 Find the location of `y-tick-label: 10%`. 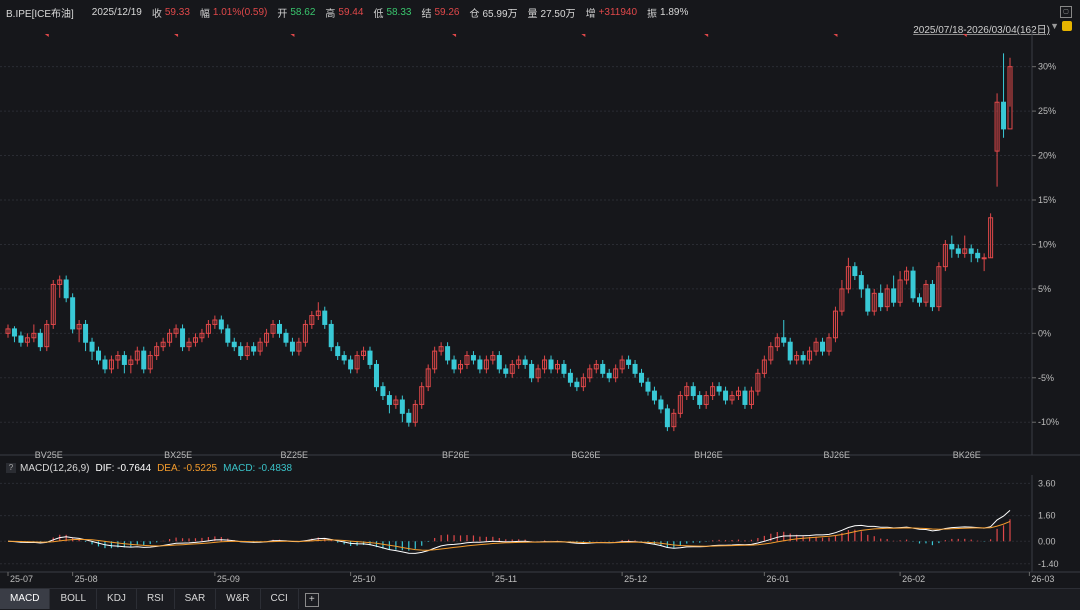

y-tick-label: 10% is located at coordinates (1047, 244).